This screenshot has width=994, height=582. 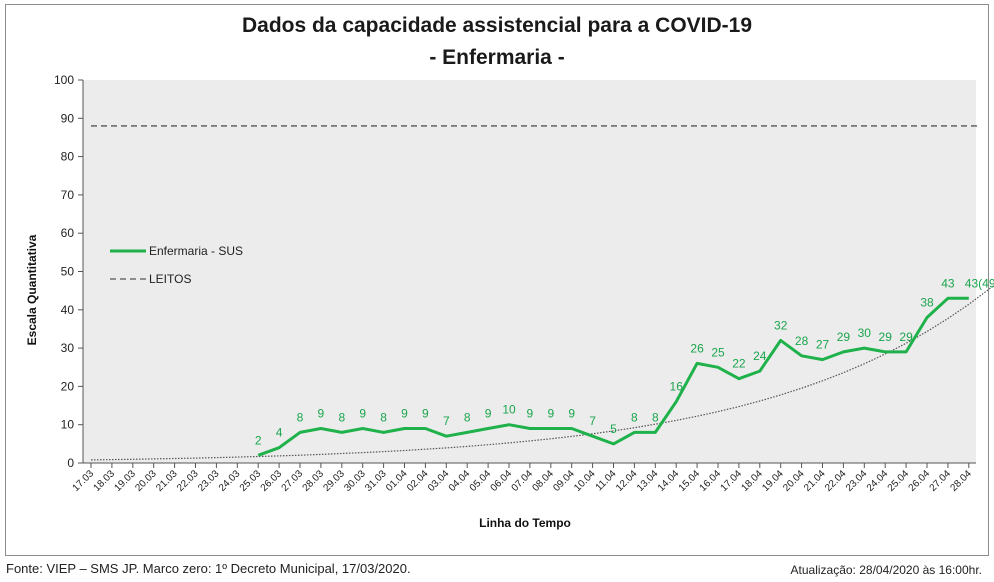 What do you see at coordinates (961, 481) in the screenshot?
I see `x-tick-label: 28.04` at bounding box center [961, 481].